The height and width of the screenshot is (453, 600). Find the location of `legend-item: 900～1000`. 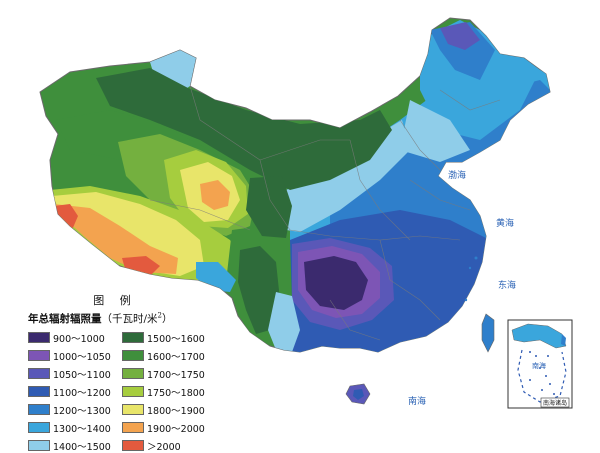

legend-item: 900～1000 is located at coordinates (71, 337).